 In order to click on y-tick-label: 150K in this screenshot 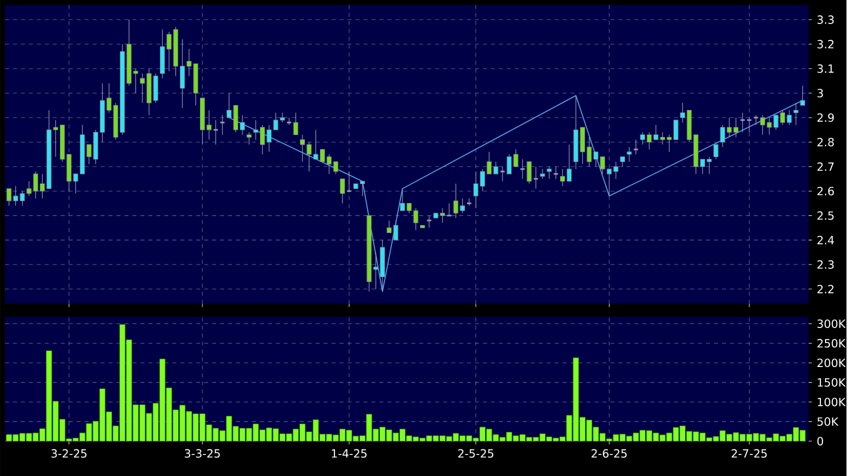, I will do `click(832, 382)`.